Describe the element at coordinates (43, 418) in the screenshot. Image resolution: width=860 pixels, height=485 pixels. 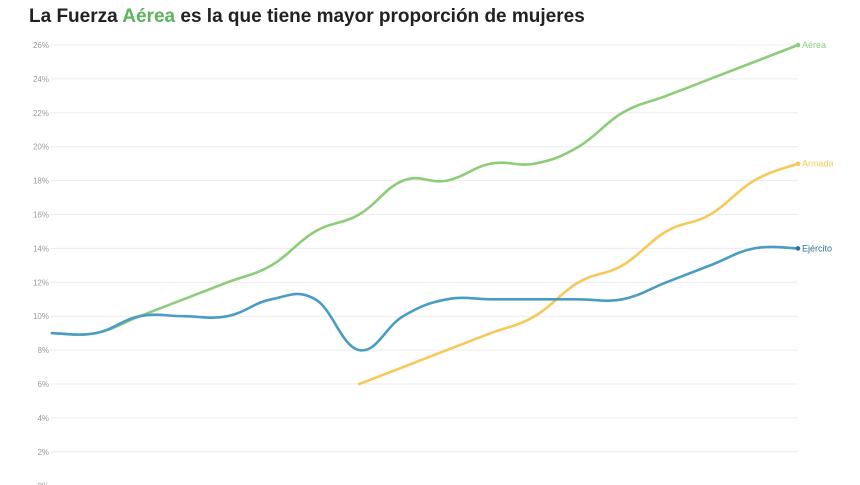
I see `y-tick-label: 4%` at that location.